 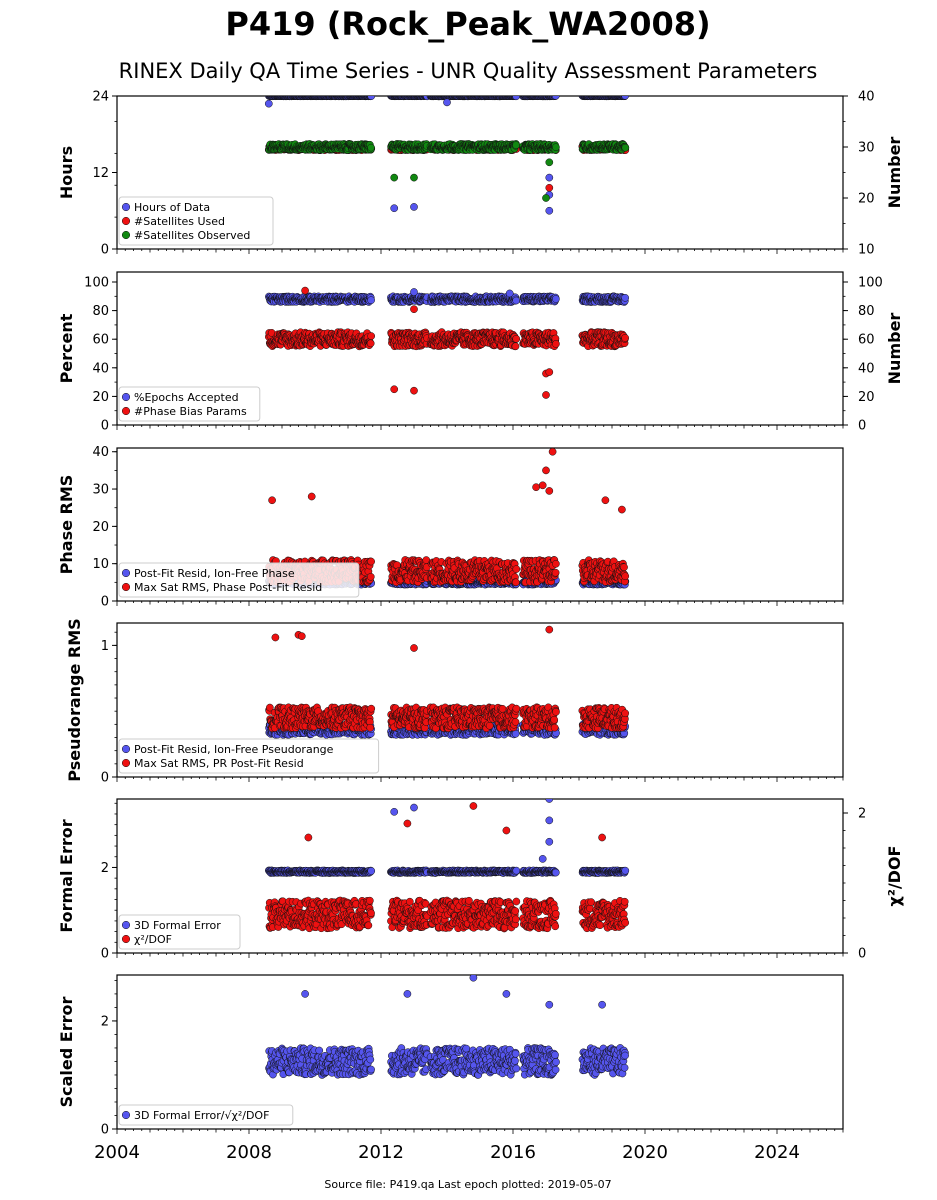 What do you see at coordinates (96, 283) in the screenshot?
I see `y-tick-label: 100` at bounding box center [96, 283].